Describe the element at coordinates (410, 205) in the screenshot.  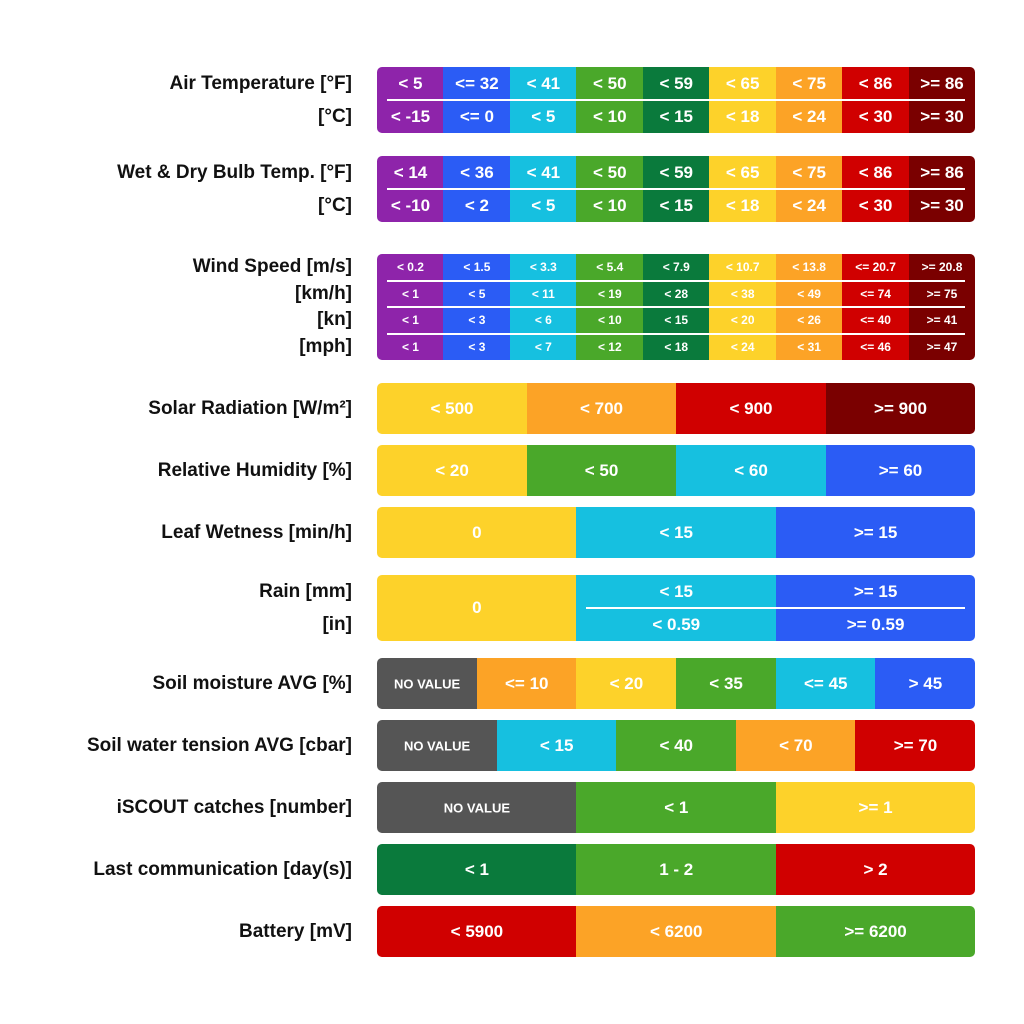
I see `segment-label: < -10` at that location.